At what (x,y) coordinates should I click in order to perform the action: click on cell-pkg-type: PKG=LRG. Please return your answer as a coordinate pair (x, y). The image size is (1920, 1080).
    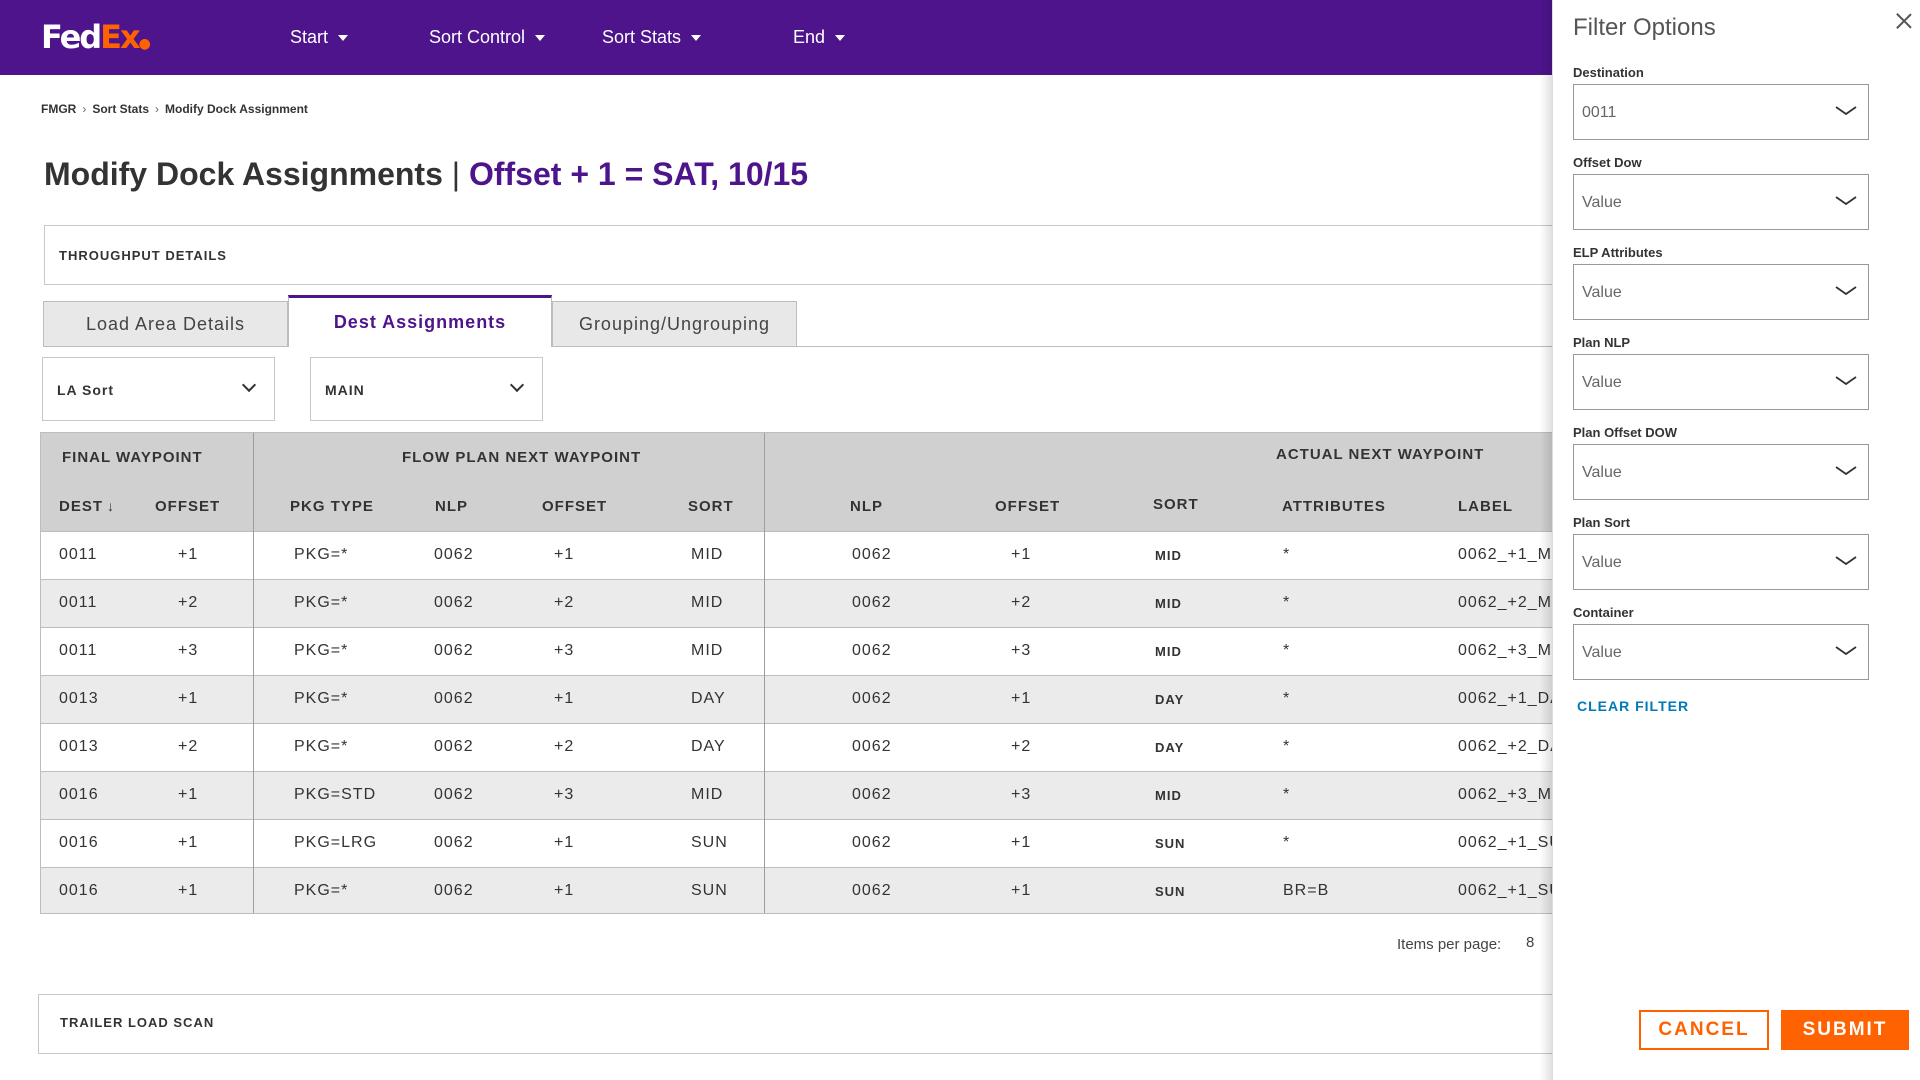
    Looking at the image, I should click on (336, 842).